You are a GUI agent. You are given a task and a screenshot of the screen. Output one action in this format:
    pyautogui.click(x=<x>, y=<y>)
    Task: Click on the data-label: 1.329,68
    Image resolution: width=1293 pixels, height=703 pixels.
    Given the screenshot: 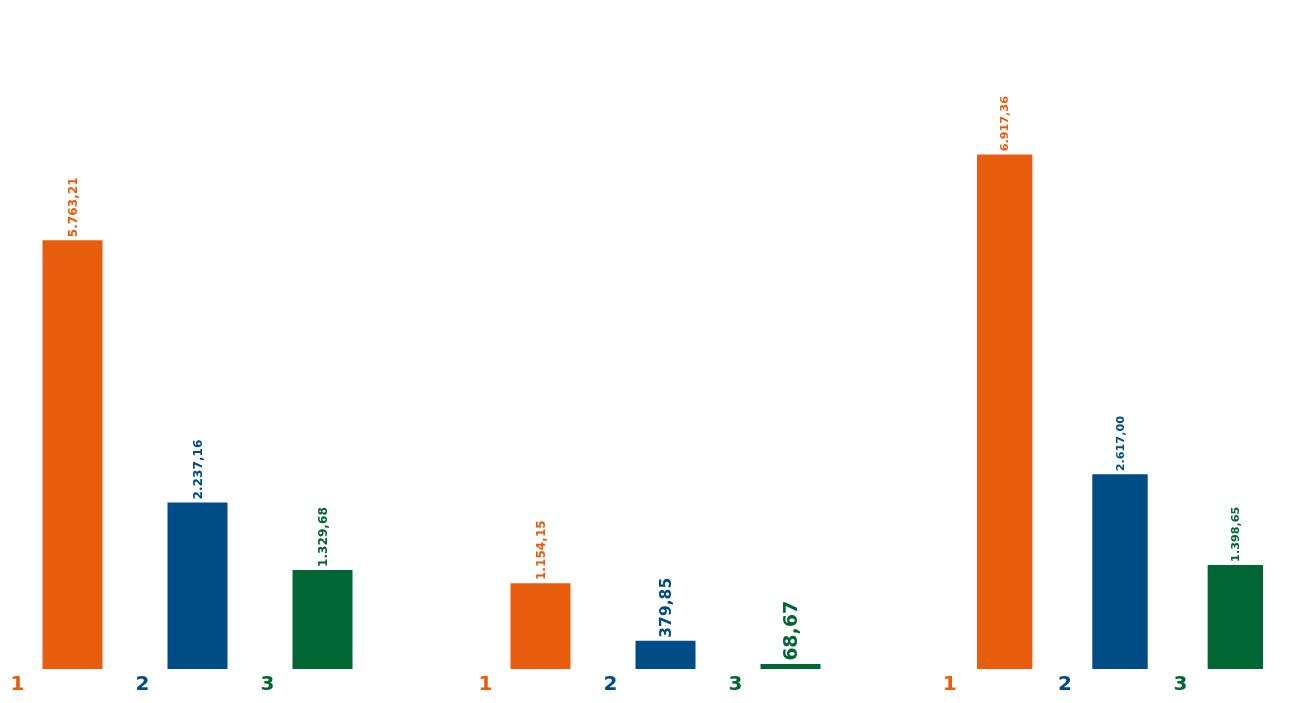 What is the action you would take?
    pyautogui.click(x=322, y=537)
    